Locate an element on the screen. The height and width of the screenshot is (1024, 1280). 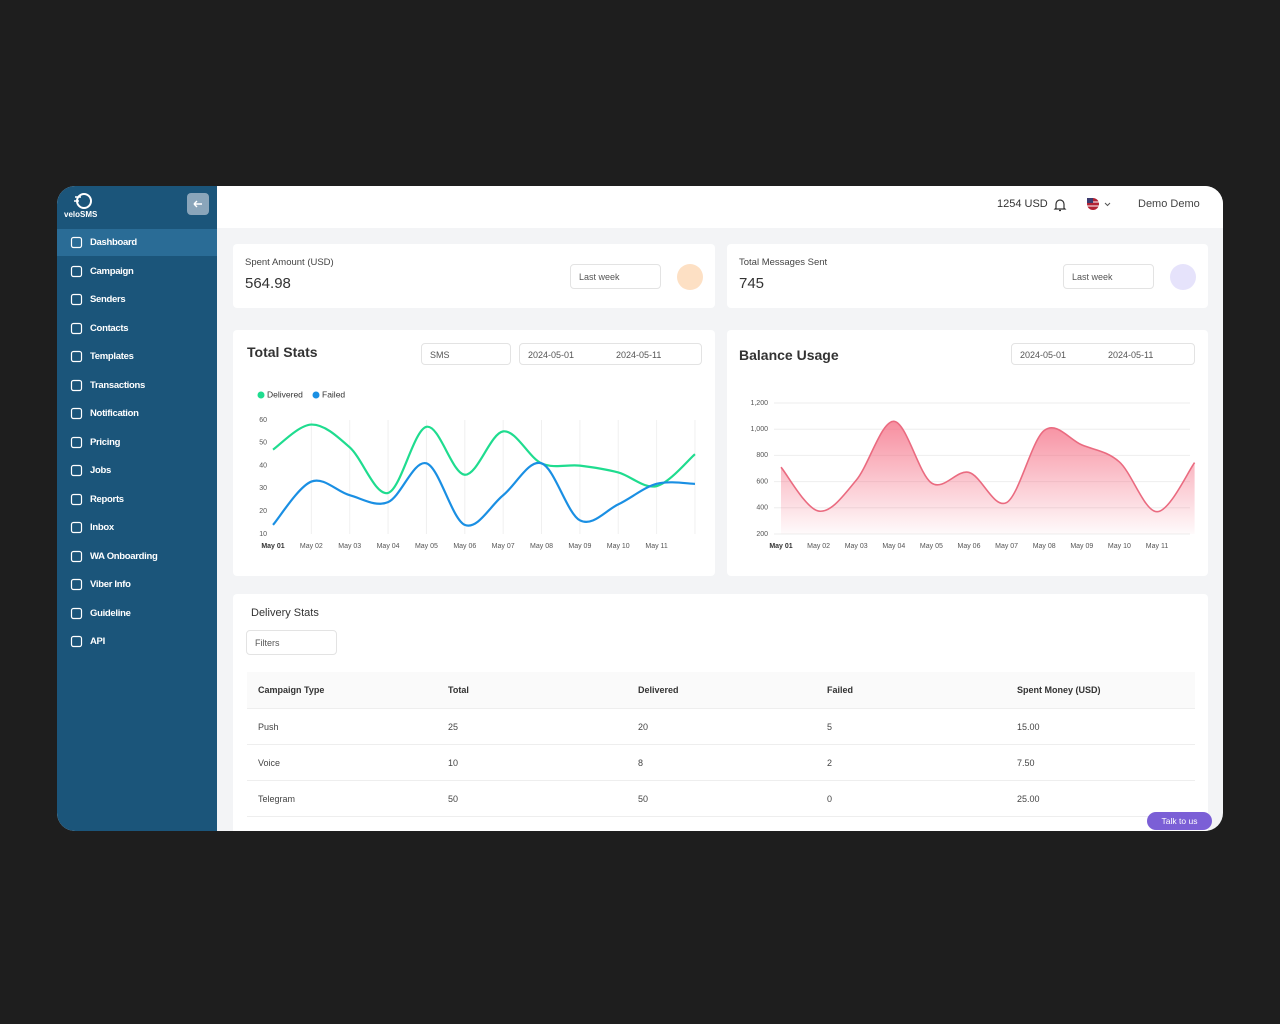
stat-value: 745 is located at coordinates (752, 283).